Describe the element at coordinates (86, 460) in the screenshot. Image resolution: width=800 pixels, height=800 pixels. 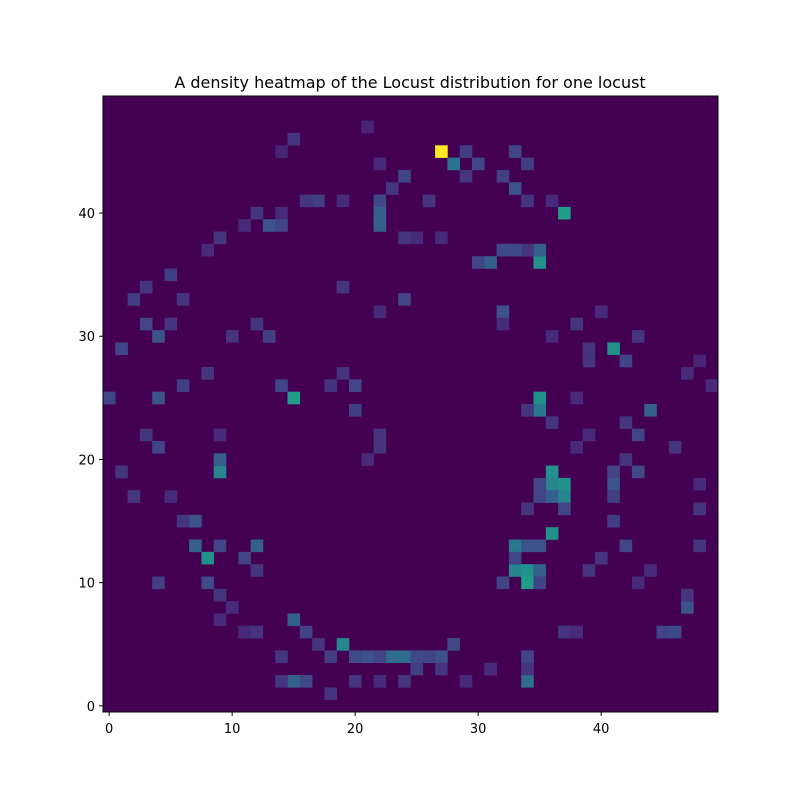
I see `y-tick-label: 20` at that location.